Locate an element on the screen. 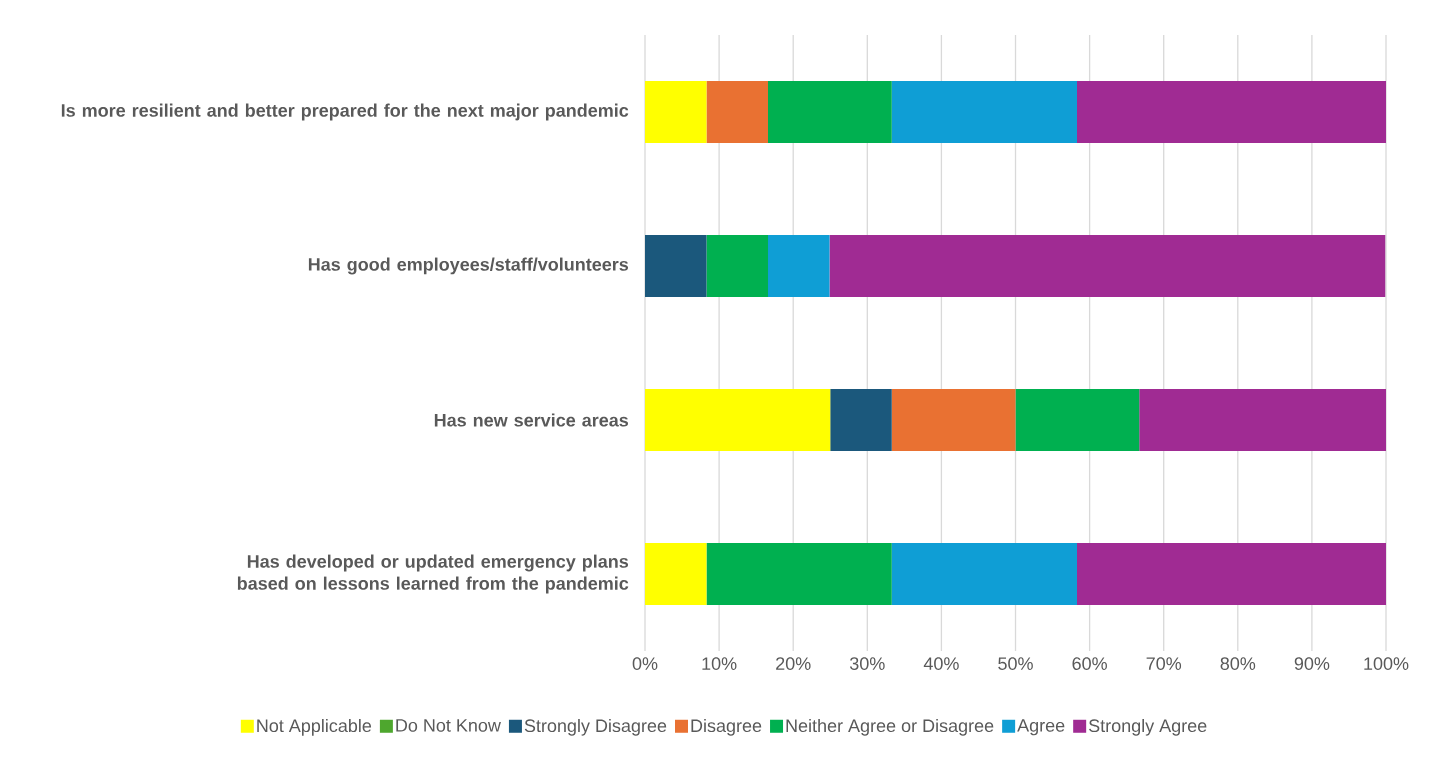 This screenshot has width=1450, height=764. x-tick-label: 80% is located at coordinates (1238, 663).